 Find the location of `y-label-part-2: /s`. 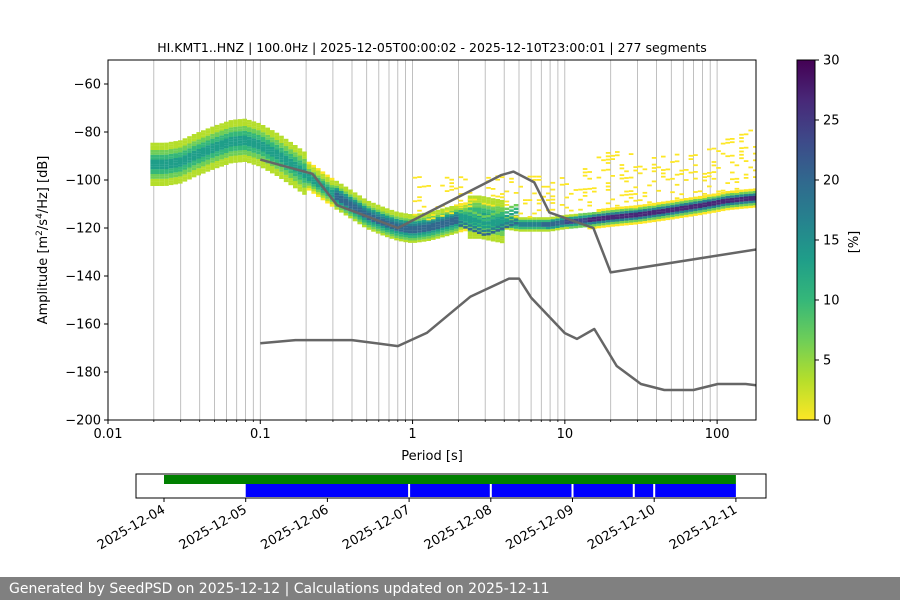

y-label-part-2: /s is located at coordinates (43, 224).